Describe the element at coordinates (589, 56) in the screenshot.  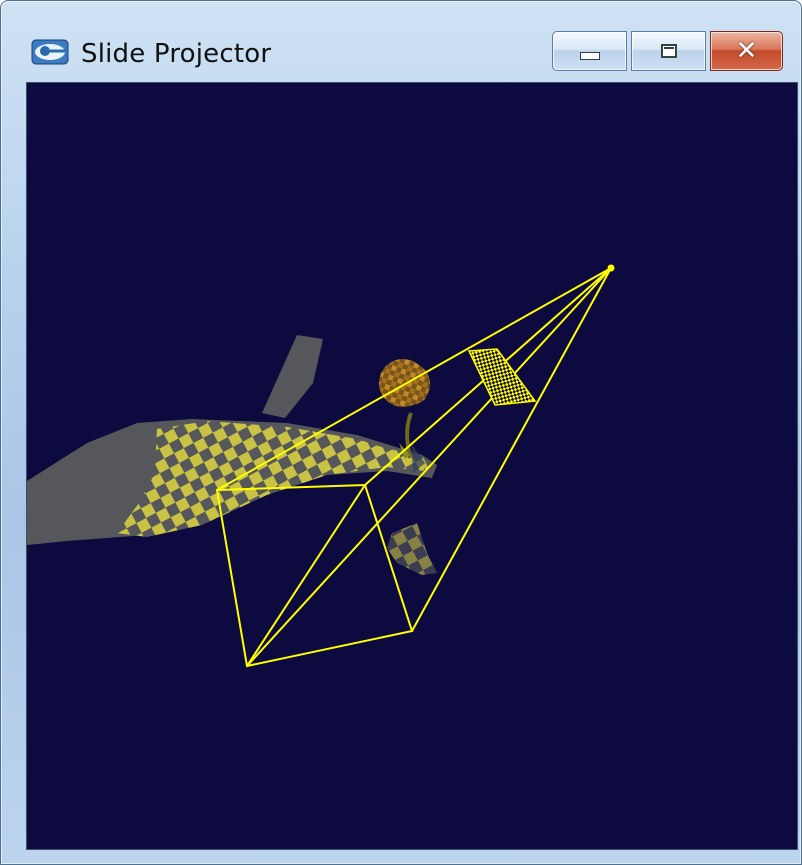
I see `minimize-icon` at that location.